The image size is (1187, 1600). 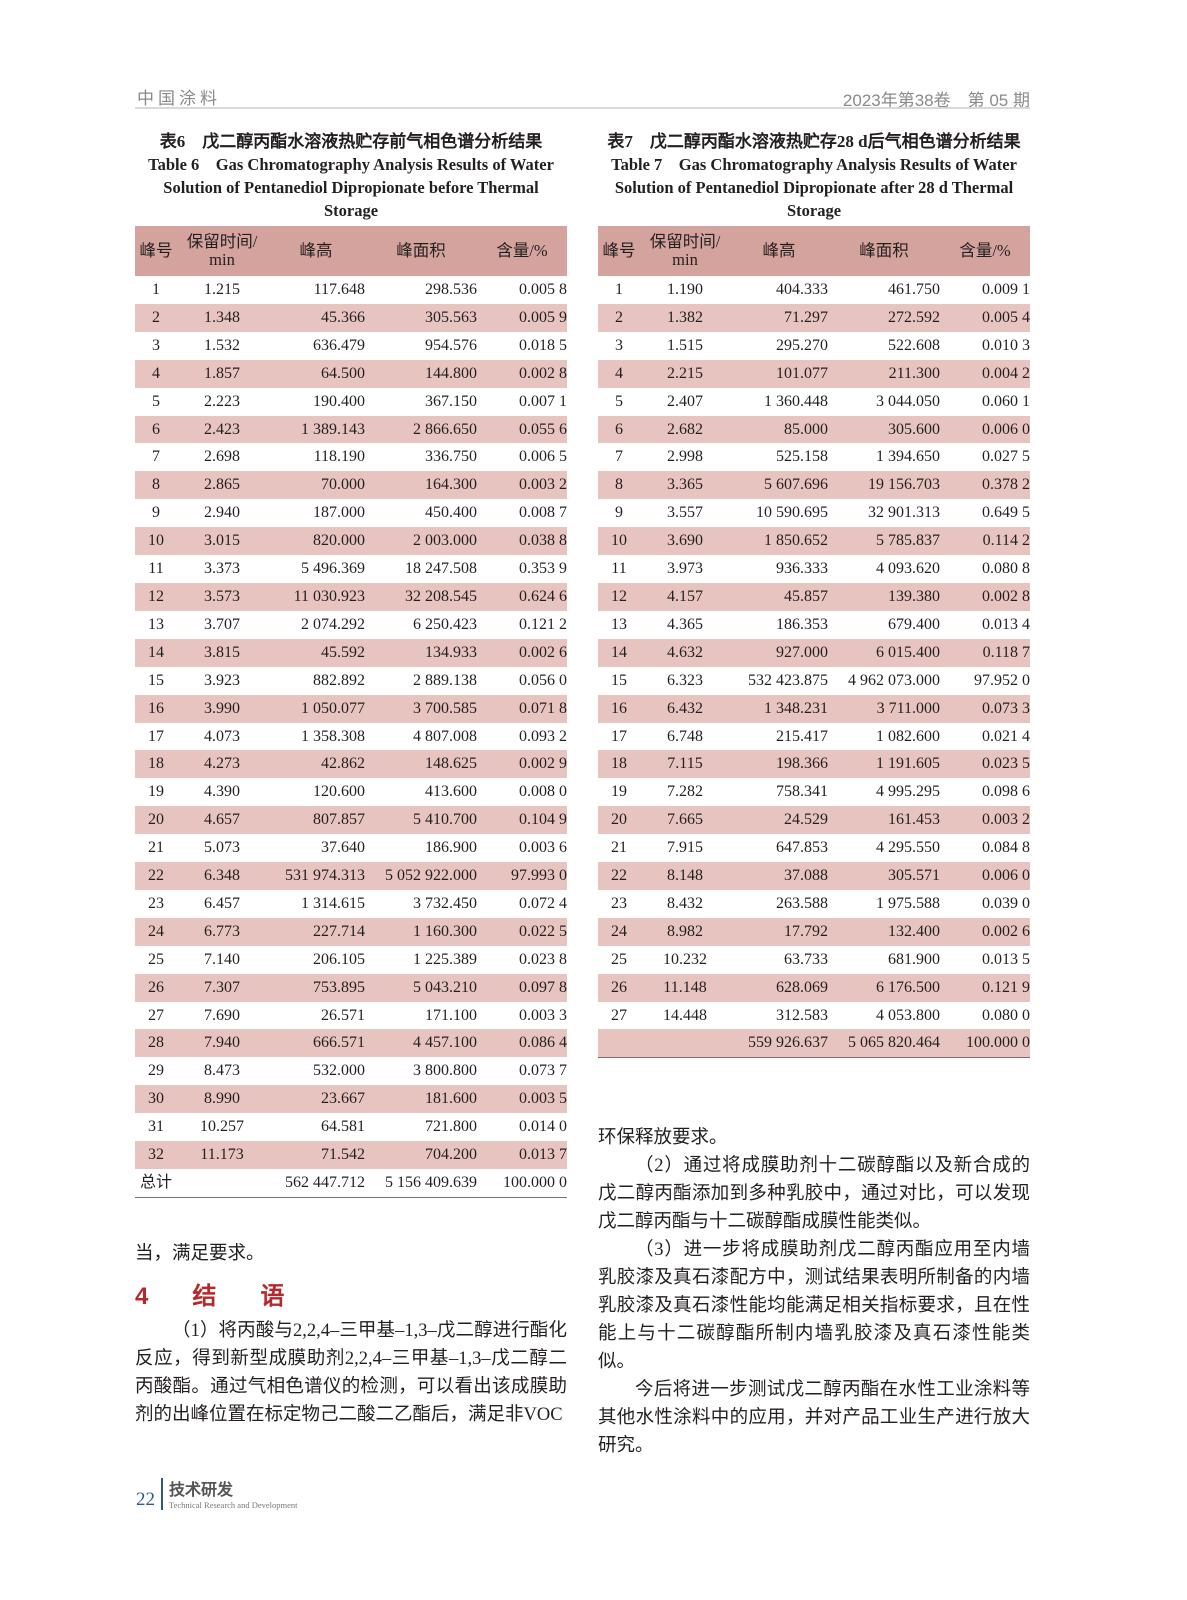 I want to click on column-header: 峰高, so click(x=316, y=251).